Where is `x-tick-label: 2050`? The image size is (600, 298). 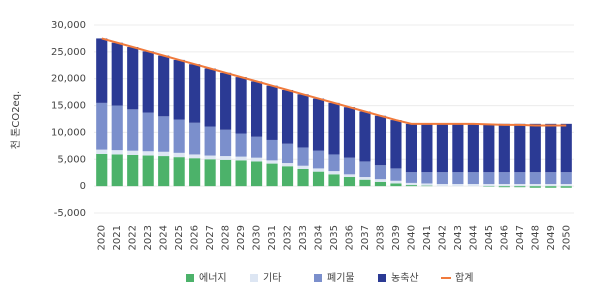 x-tick-label: 2050 is located at coordinates (566, 237).